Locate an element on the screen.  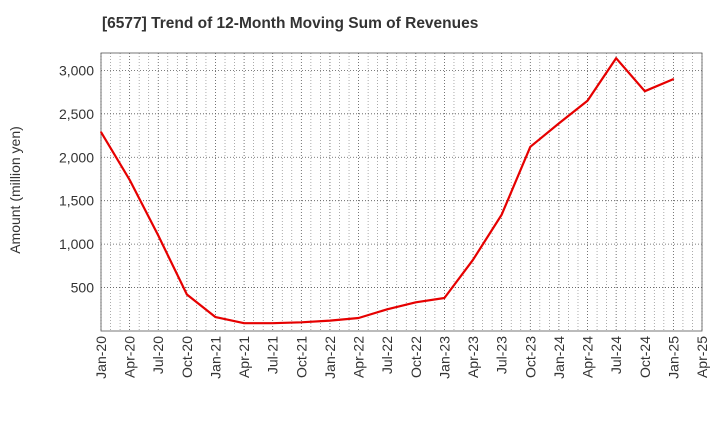
x-tick-label: Jan-24 is located at coordinates (559, 357).